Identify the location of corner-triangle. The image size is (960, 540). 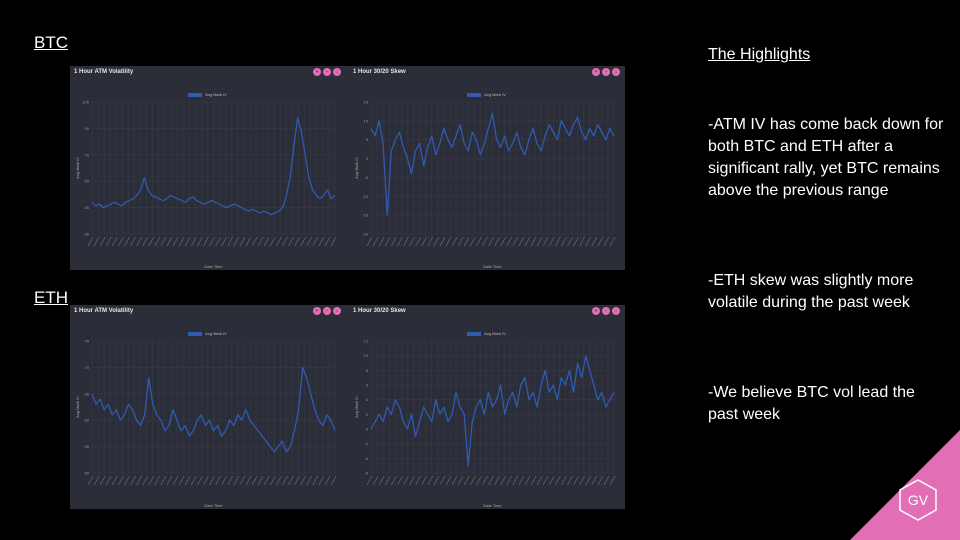
(905, 485).